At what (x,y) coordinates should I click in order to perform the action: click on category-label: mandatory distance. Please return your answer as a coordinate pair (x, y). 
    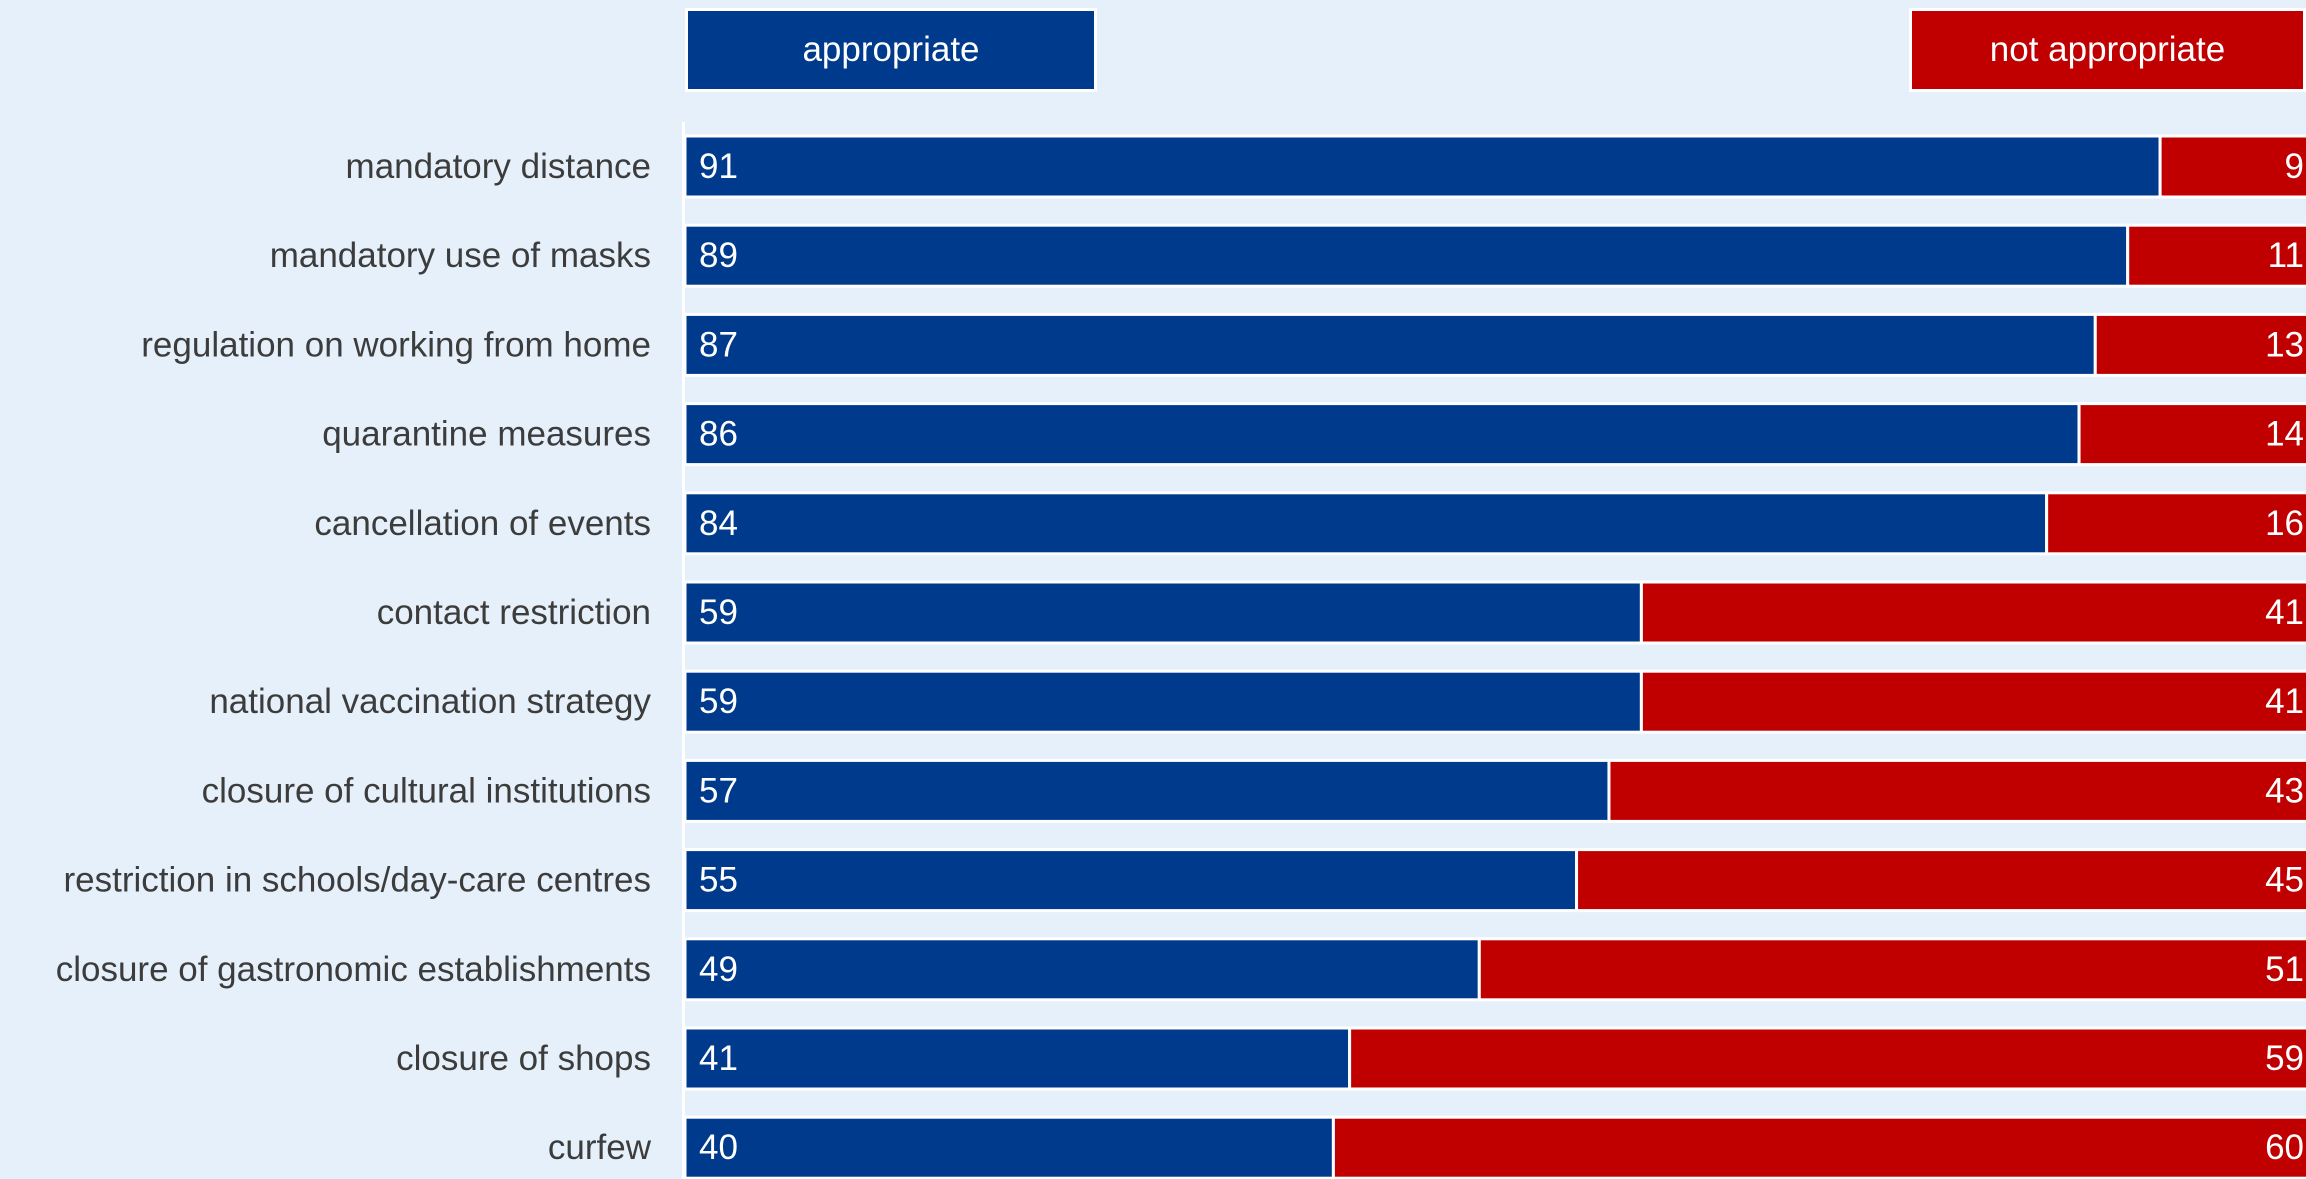
    Looking at the image, I should click on (498, 166).